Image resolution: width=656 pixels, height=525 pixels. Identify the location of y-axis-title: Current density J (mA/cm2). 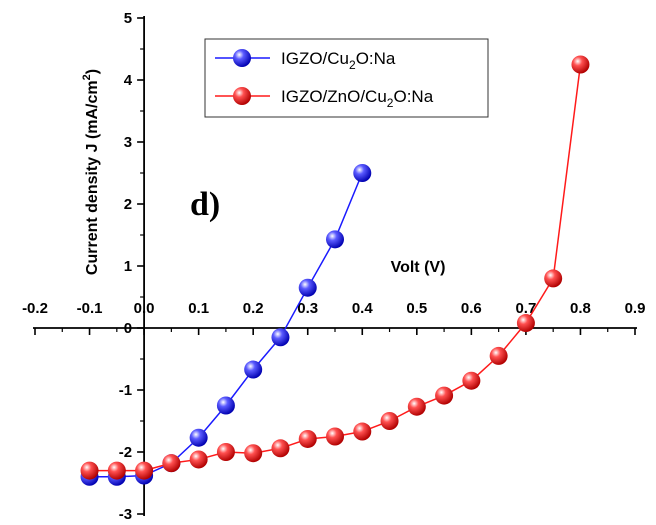
(91, 172).